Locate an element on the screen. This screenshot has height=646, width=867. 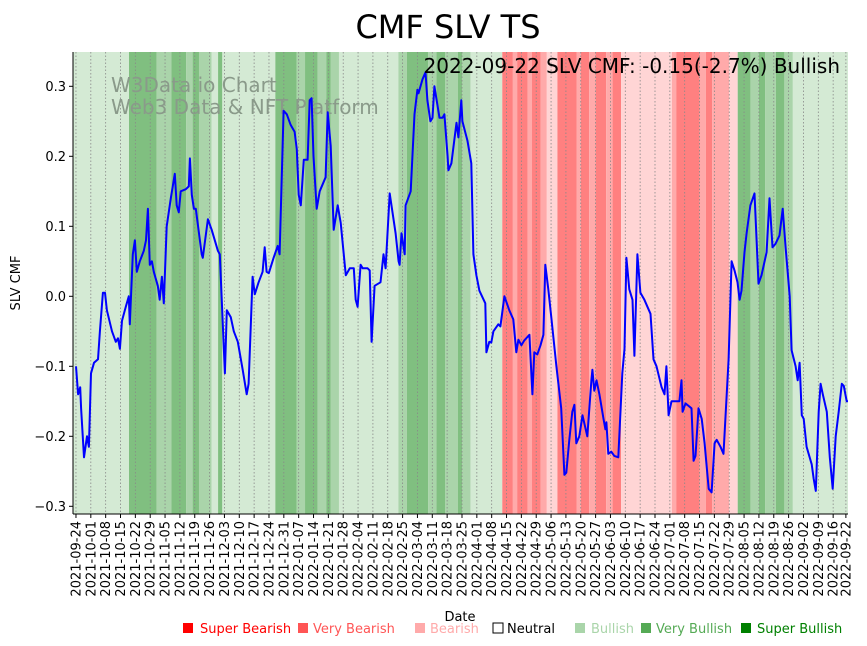
x-tick-label: 2021-10-22 is located at coordinates (136, 559).